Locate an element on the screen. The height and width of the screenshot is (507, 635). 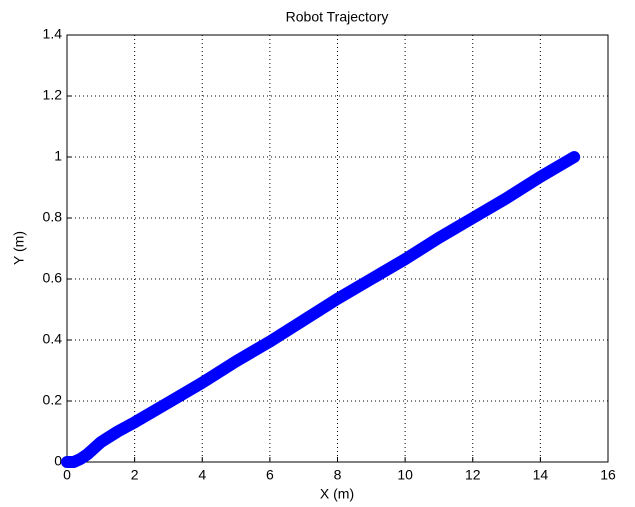
y-tick-label: 1.4 is located at coordinates (53, 34).